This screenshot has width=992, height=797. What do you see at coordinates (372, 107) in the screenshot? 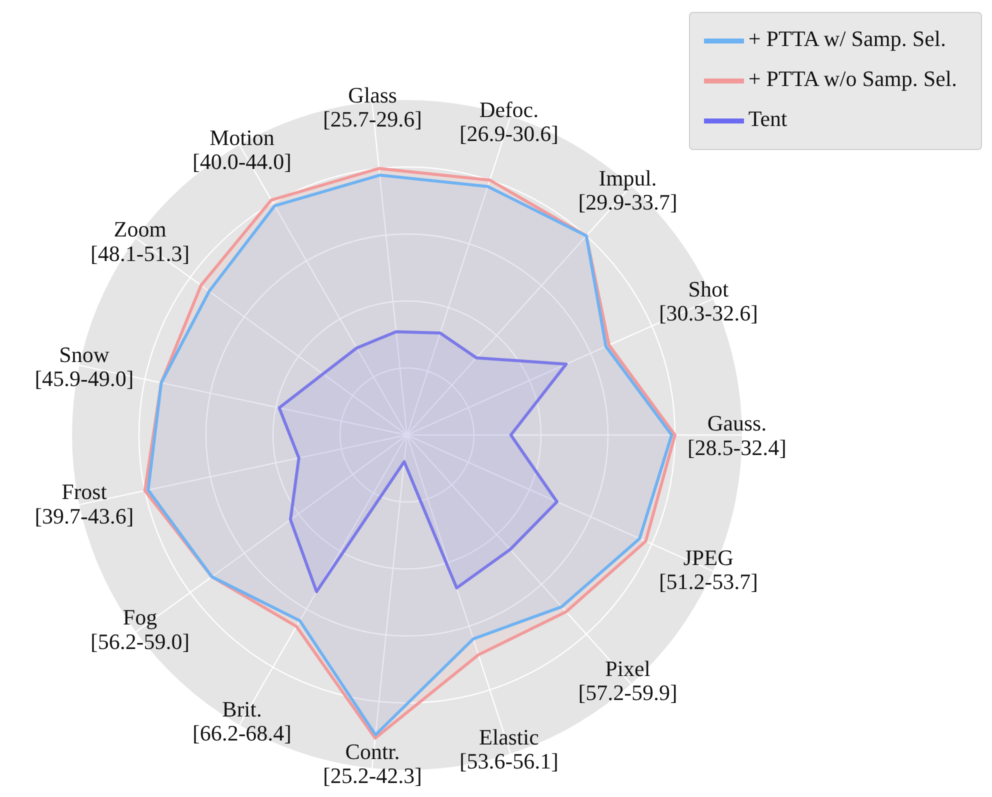
I see `spoke-label: Glass [25.7-29.6]` at bounding box center [372, 107].